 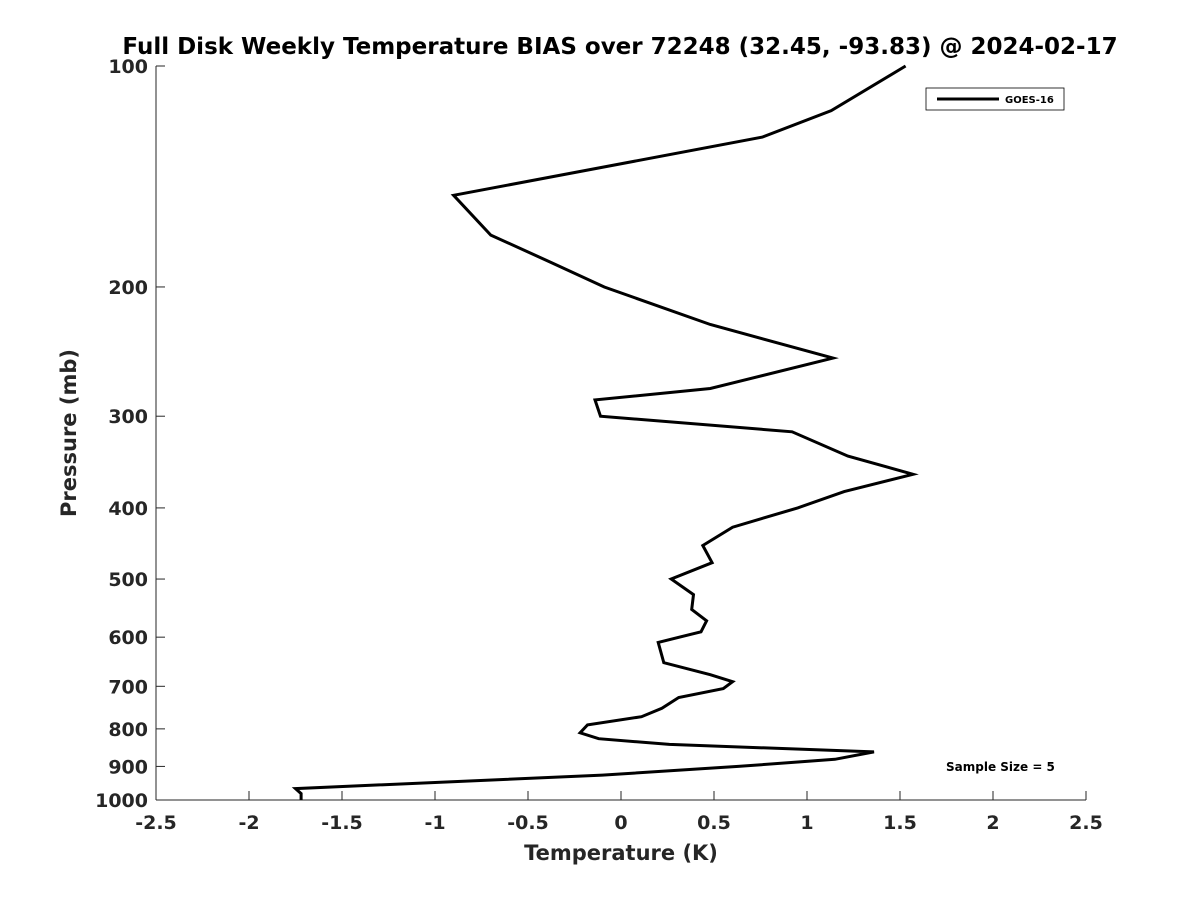 What do you see at coordinates (128, 730) in the screenshot?
I see `y-tick-label: 800` at bounding box center [128, 730].